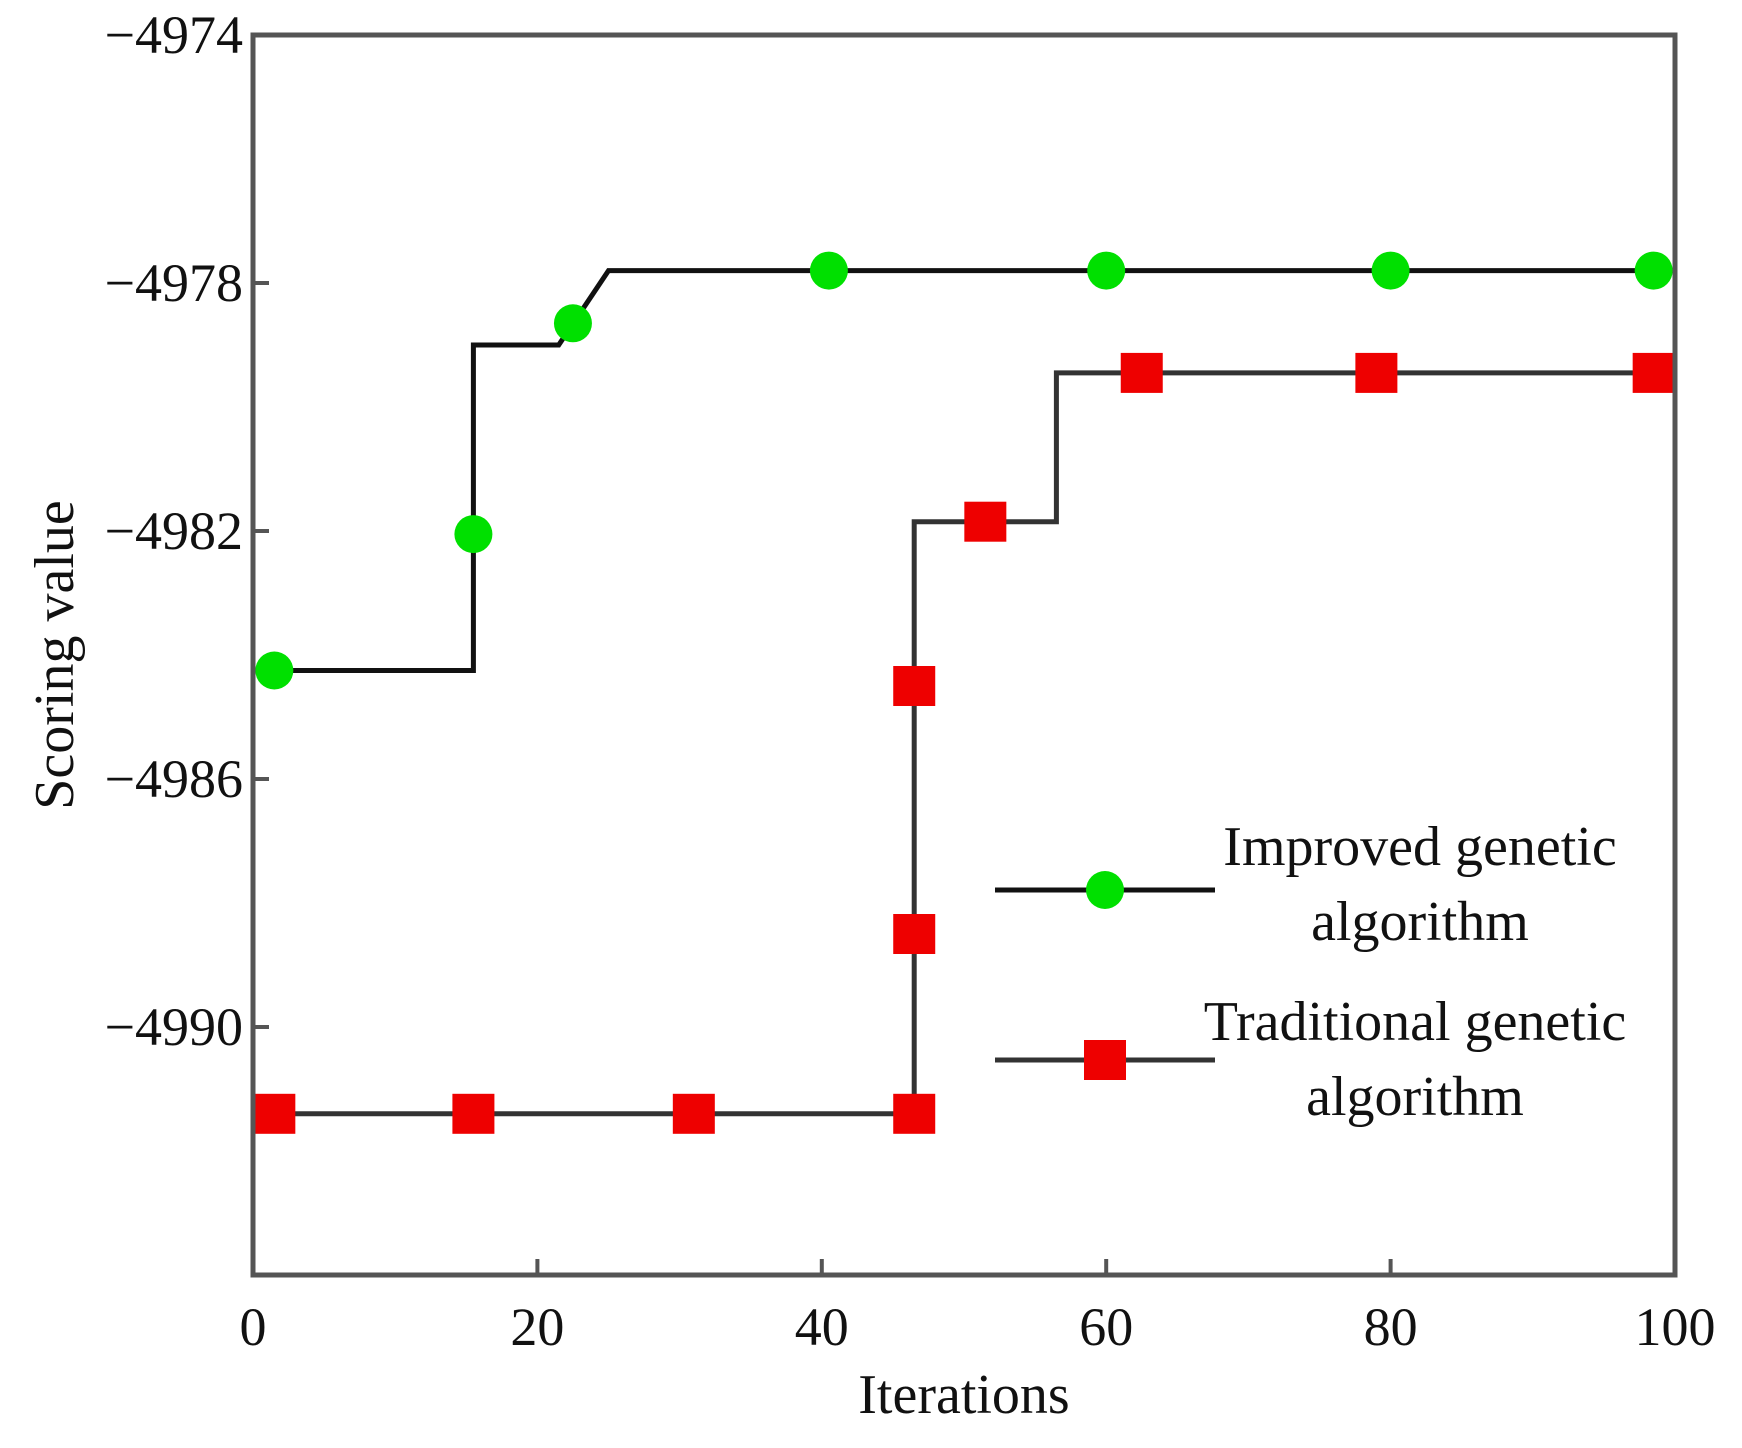 This screenshot has height=1448, width=1742. Describe the element at coordinates (1675, 1327) in the screenshot. I see `x-tick-label: 100` at that location.